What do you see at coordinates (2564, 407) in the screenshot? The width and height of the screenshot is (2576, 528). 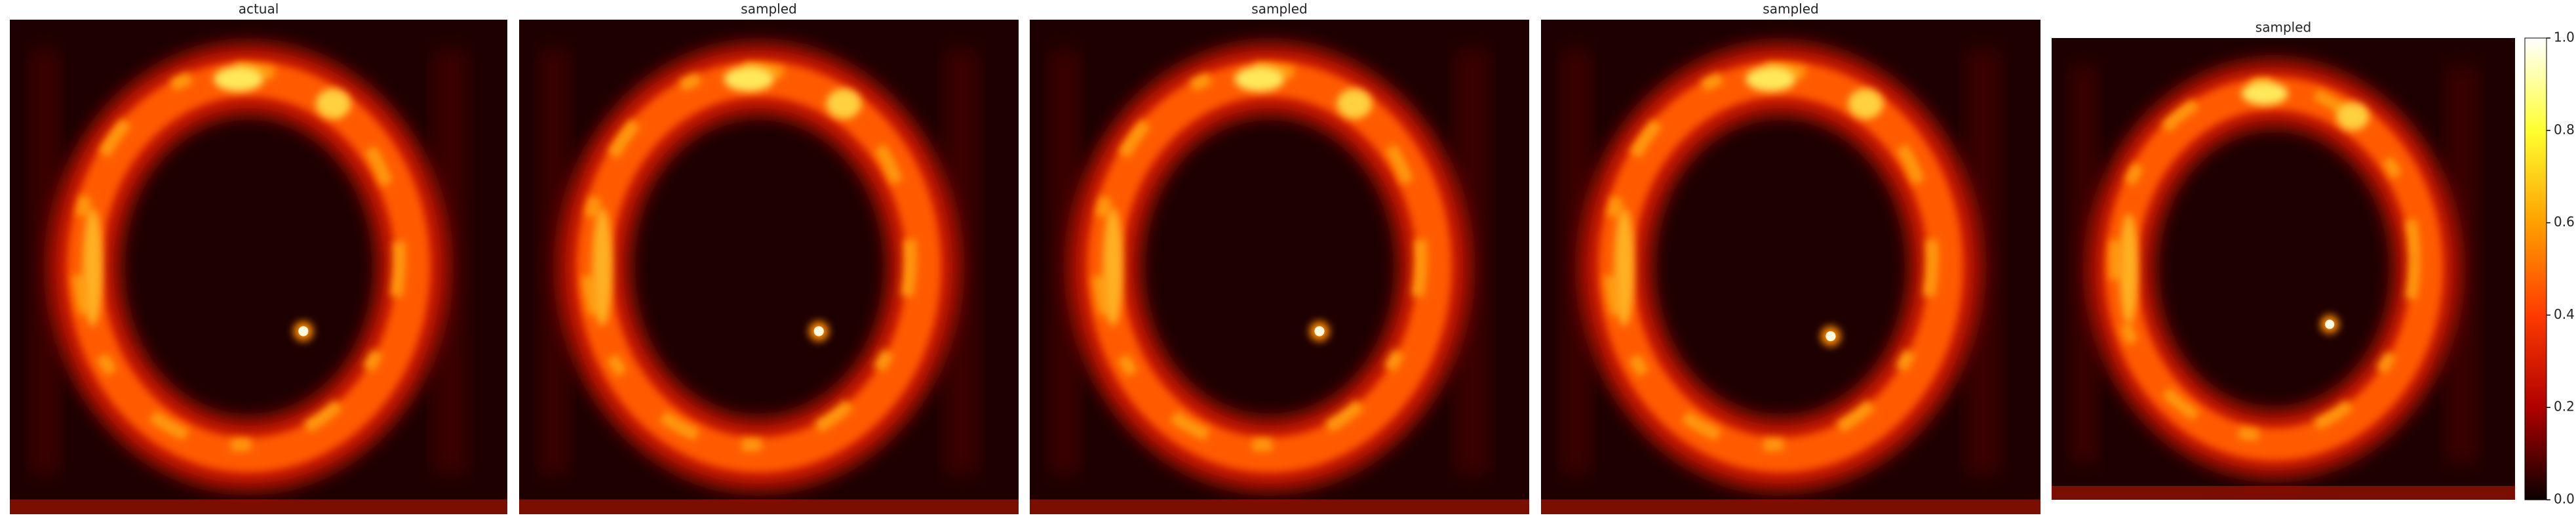 I see `colorbar-tick-label: 0.2` at bounding box center [2564, 407].